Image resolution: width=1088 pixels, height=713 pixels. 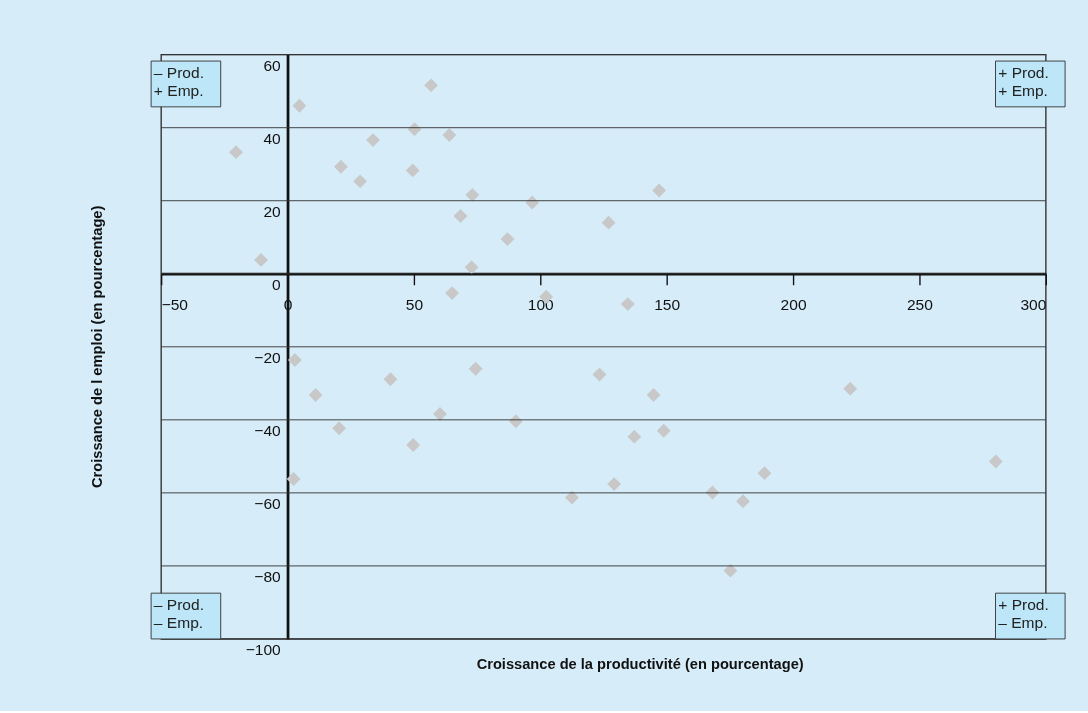 I want to click on x-axis-title: Croissance de la productivité (en pourcentage), so click(x=640, y=664).